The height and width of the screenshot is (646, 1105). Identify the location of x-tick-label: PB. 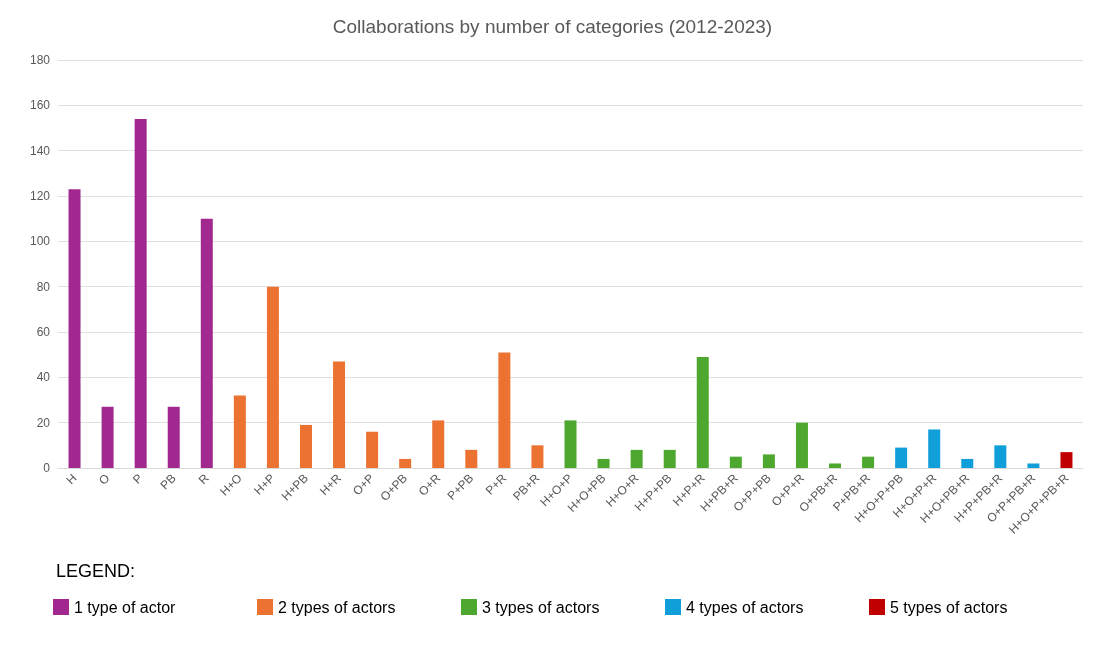
(168, 482).